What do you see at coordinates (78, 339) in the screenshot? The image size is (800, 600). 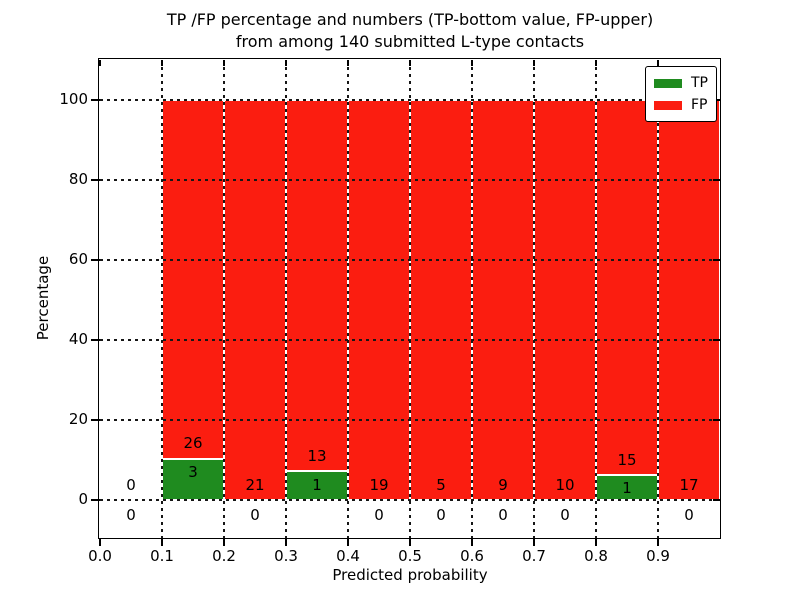 I see `y-tick-label: 40` at bounding box center [78, 339].